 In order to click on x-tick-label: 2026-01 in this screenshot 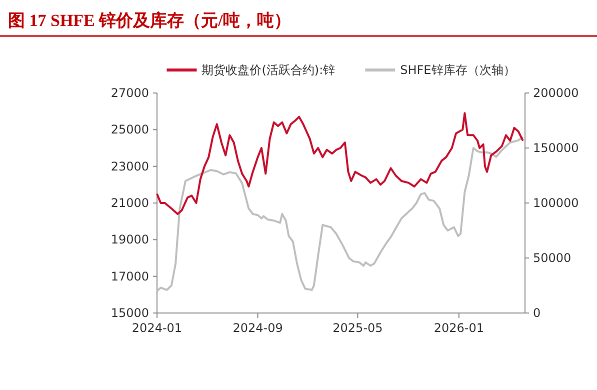, I will do `click(459, 328)`.